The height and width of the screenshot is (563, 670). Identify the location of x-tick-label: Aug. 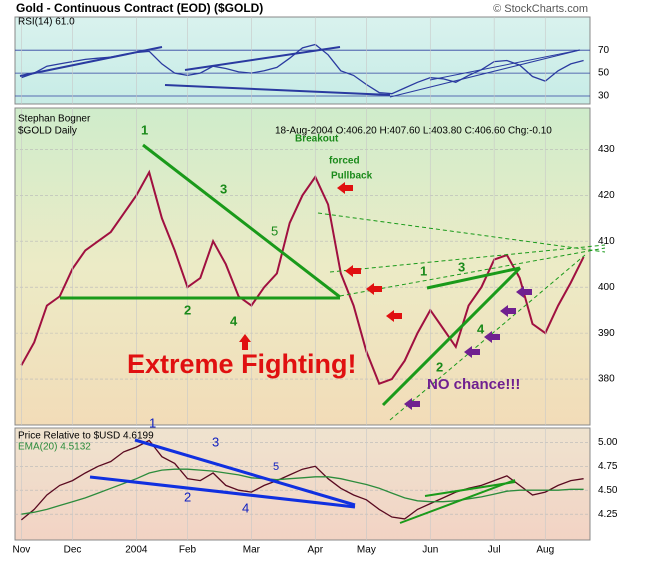
(545, 550).